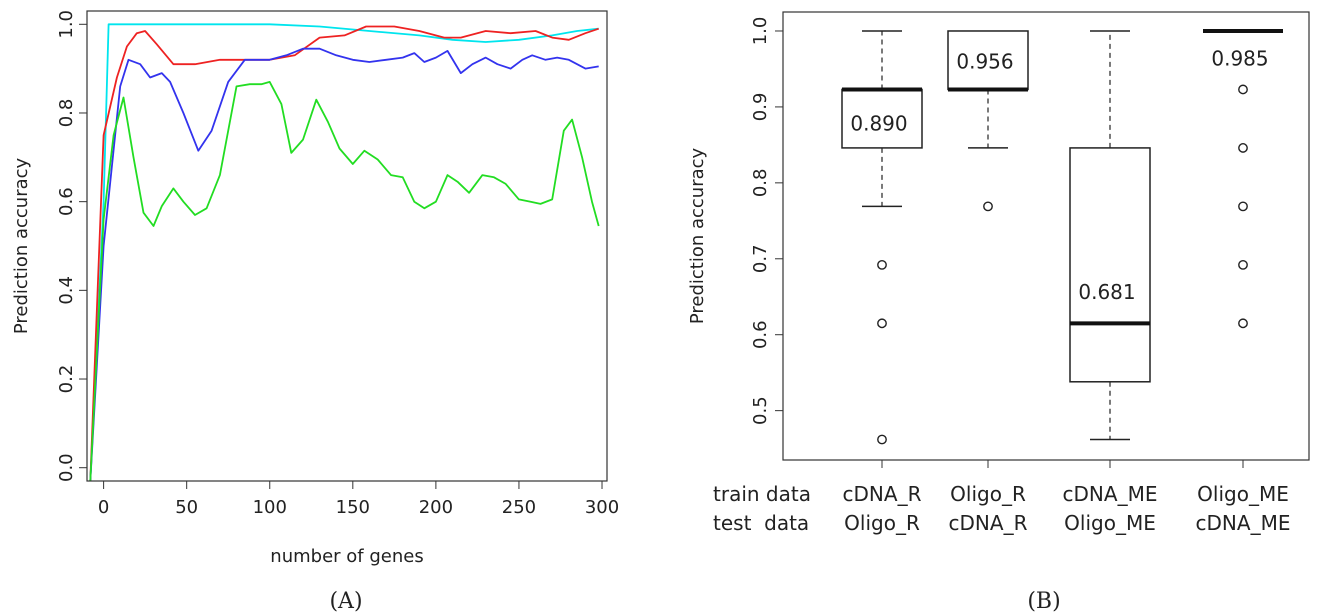  What do you see at coordinates (882, 523) in the screenshot?
I see `test-data-label: Oligo_R` at bounding box center [882, 523].